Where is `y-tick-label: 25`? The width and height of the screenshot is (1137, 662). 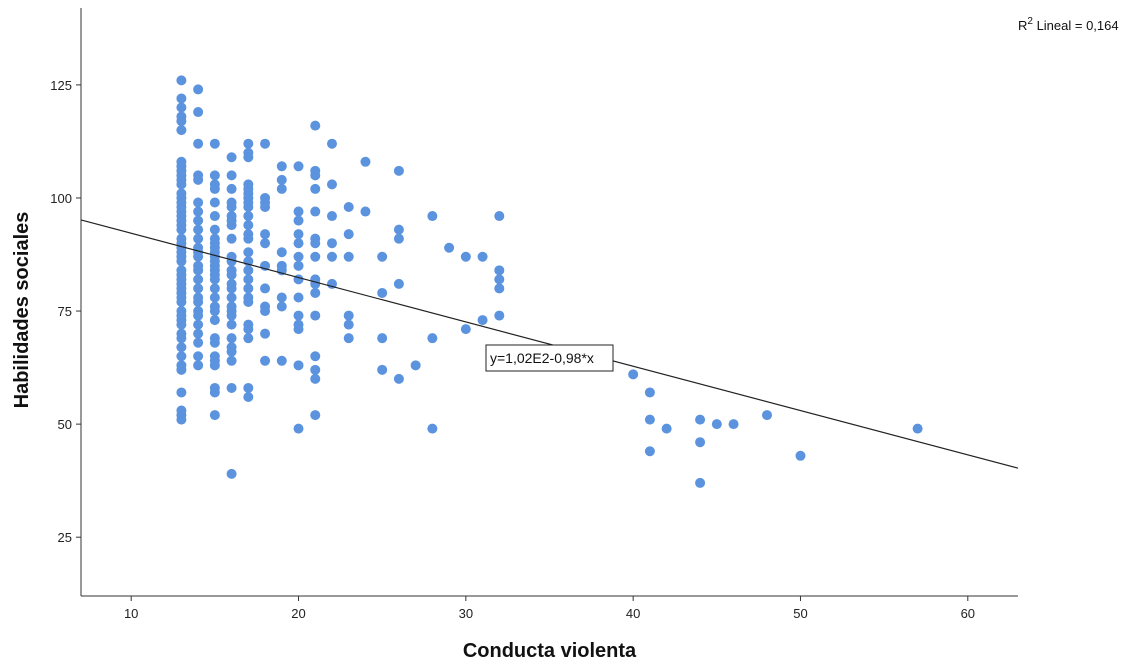
y-tick-label: 25 is located at coordinates (65, 537).